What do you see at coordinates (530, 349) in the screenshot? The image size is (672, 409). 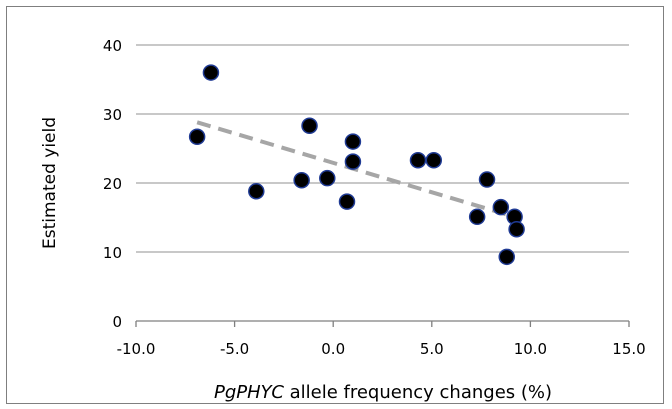 I see `x-tick-label-4: 10.0` at bounding box center [530, 349].